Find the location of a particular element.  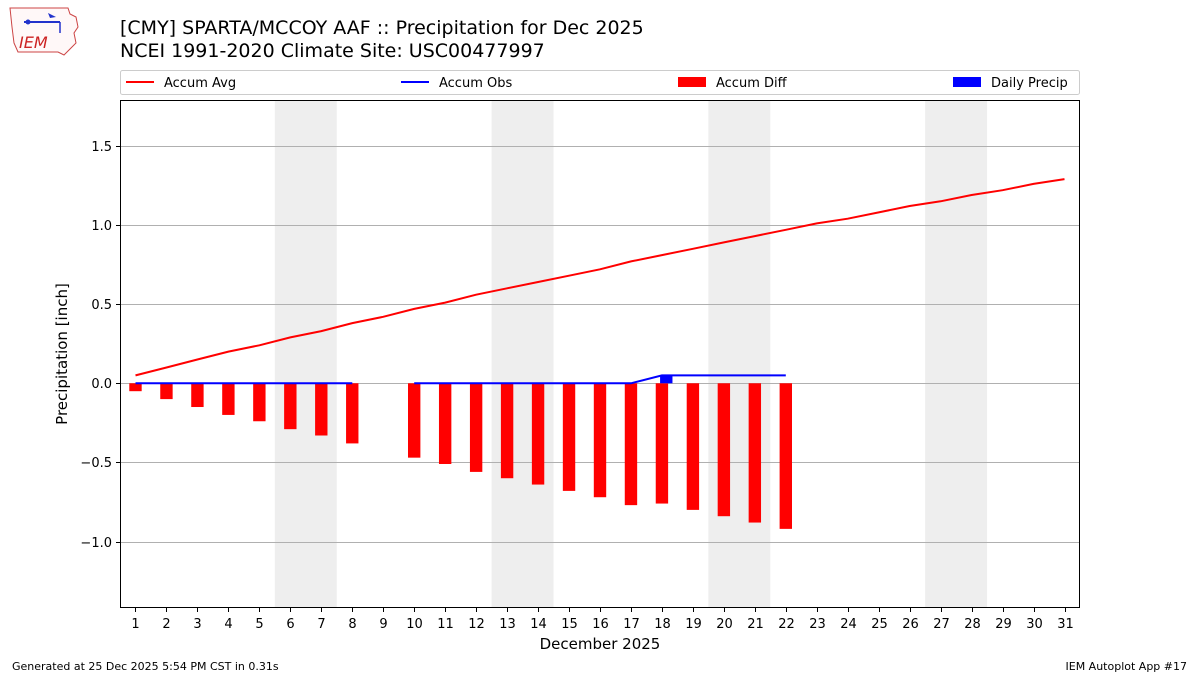

legend: Accum Avg Accum Obs Accum Diff Daily Precip is located at coordinates (600, 82).